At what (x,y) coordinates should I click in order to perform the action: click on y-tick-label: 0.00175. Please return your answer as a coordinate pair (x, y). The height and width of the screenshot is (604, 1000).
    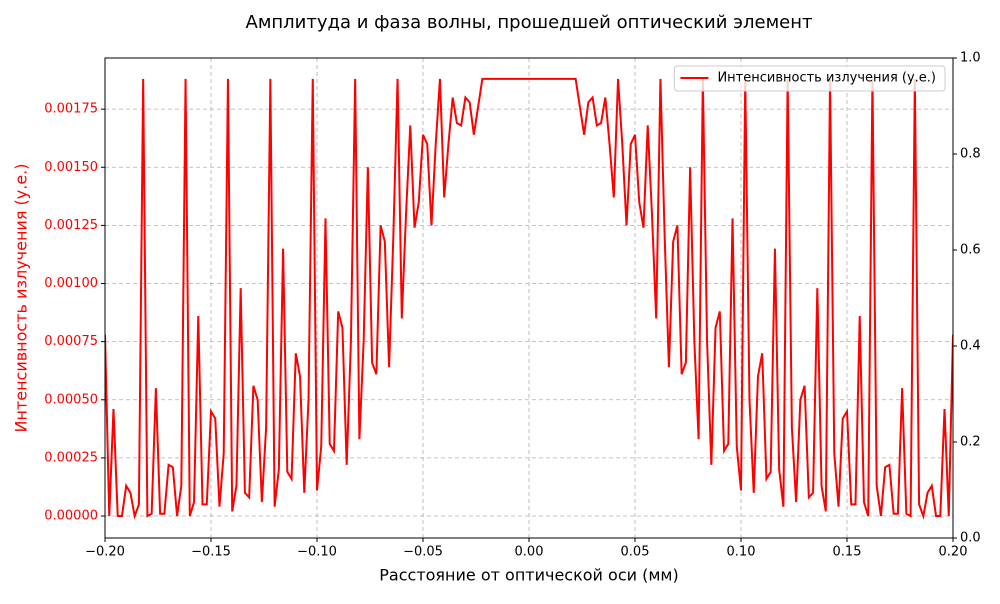
    Looking at the image, I should click on (71, 109).